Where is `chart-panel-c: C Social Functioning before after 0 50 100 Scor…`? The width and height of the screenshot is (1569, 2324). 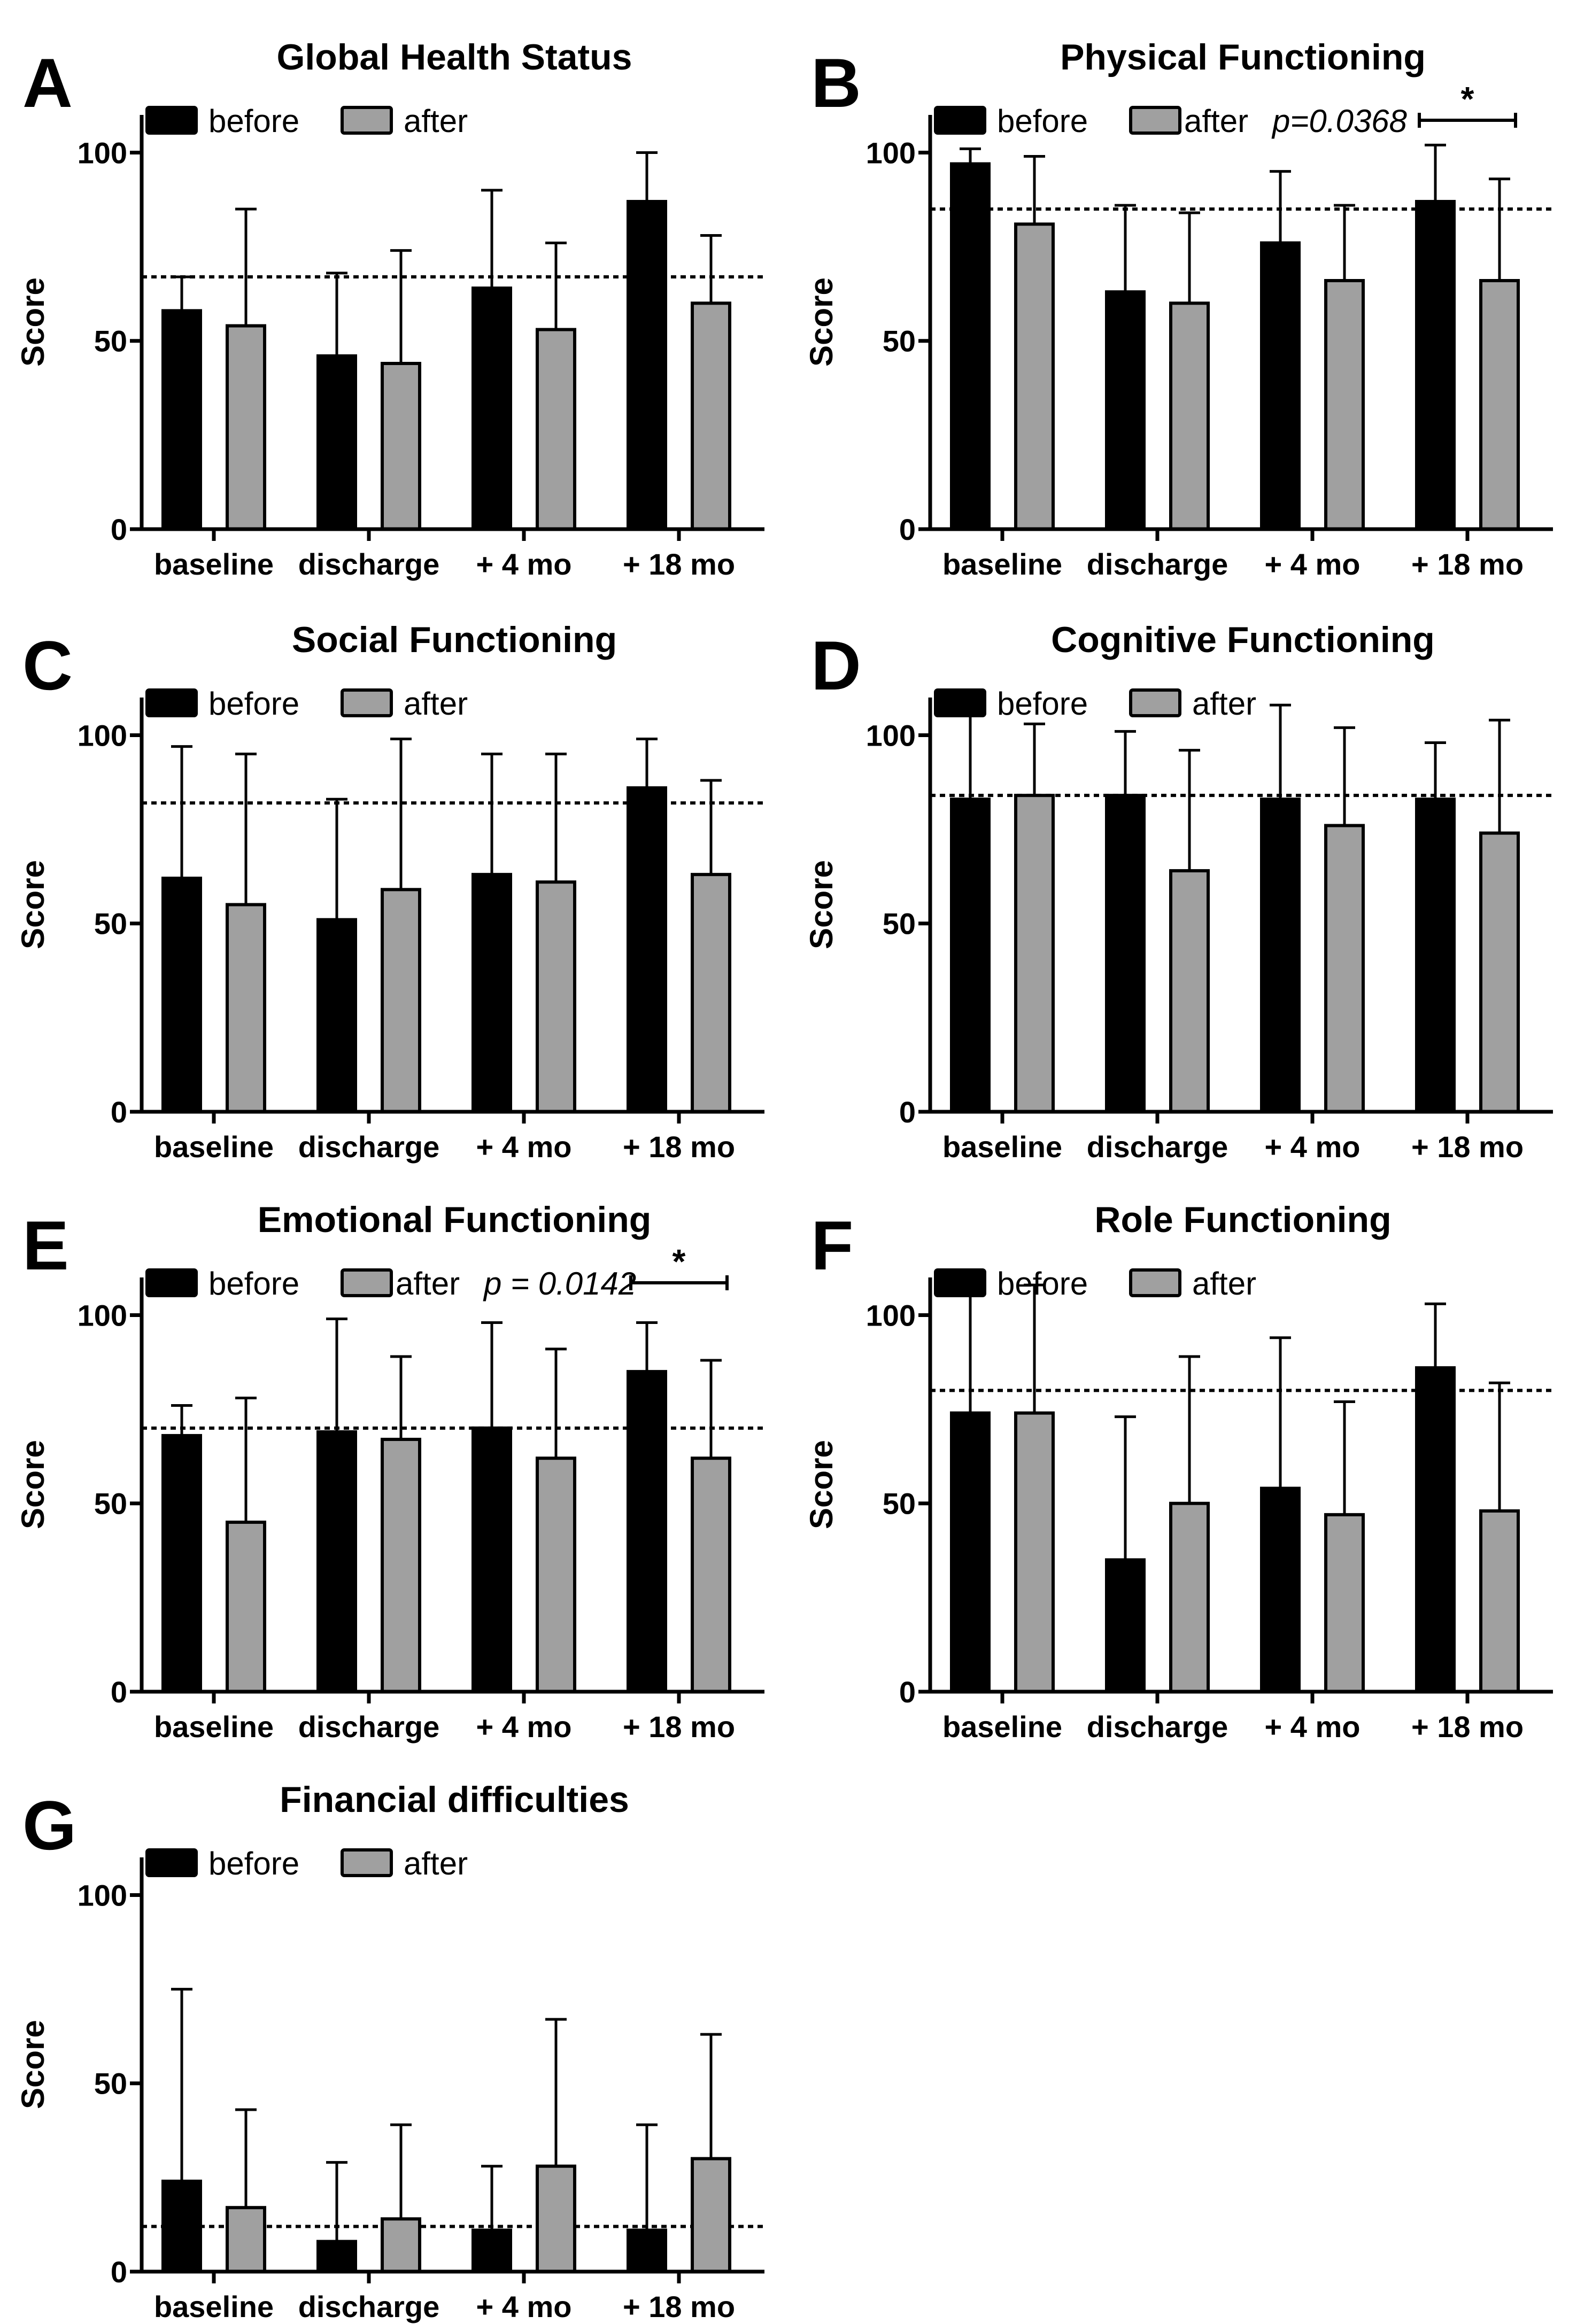
chart-panel-c: C Social Functioning before after 0 50 100 Scor… is located at coordinates (389, 891).